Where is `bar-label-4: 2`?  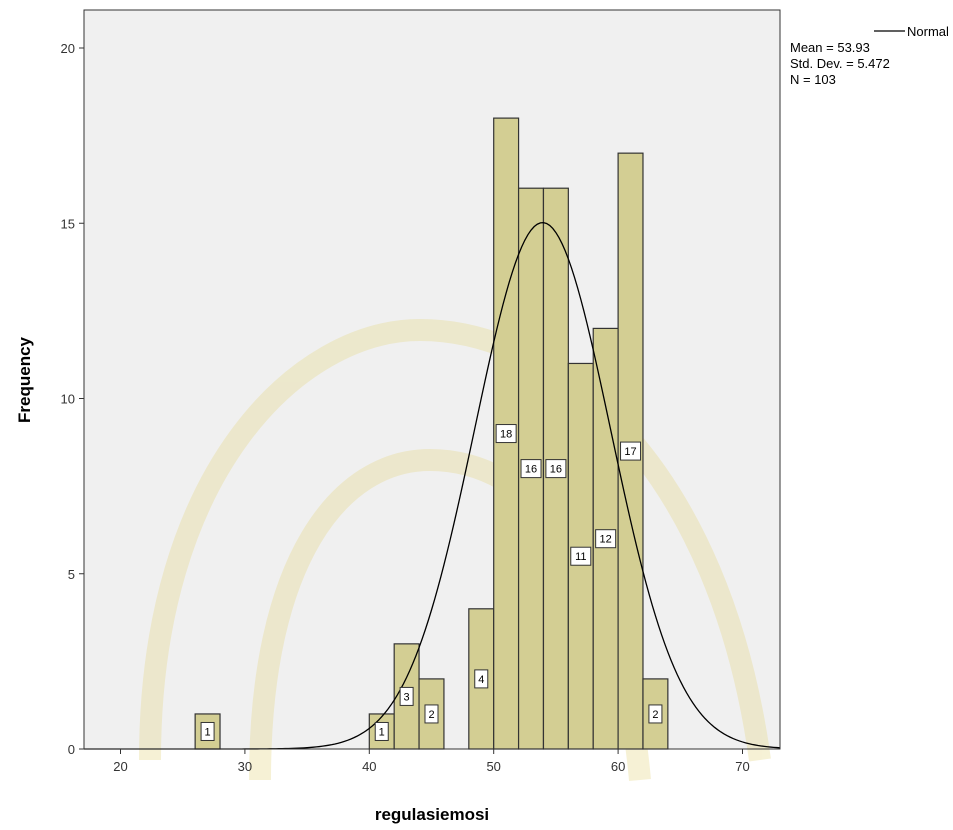
bar-label-4: 2 is located at coordinates (431, 715).